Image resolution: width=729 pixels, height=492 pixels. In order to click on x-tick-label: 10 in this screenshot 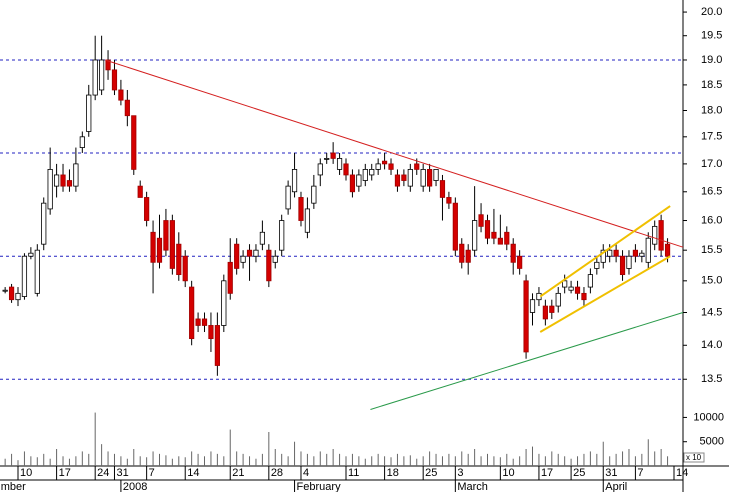, I will do `click(508, 473)`.